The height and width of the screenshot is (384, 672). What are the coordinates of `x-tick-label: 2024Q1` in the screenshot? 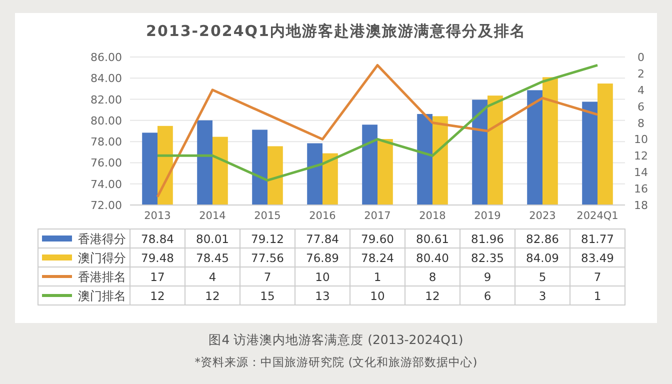 It's located at (597, 216).